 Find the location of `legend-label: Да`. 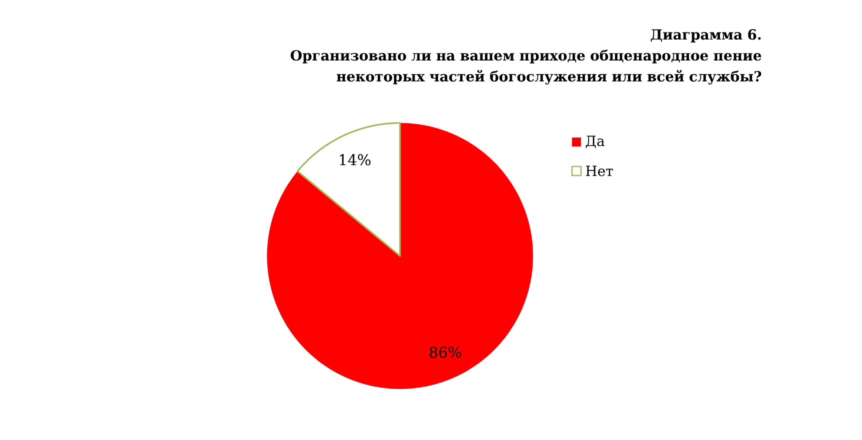

legend-label: Да is located at coordinates (595, 142).